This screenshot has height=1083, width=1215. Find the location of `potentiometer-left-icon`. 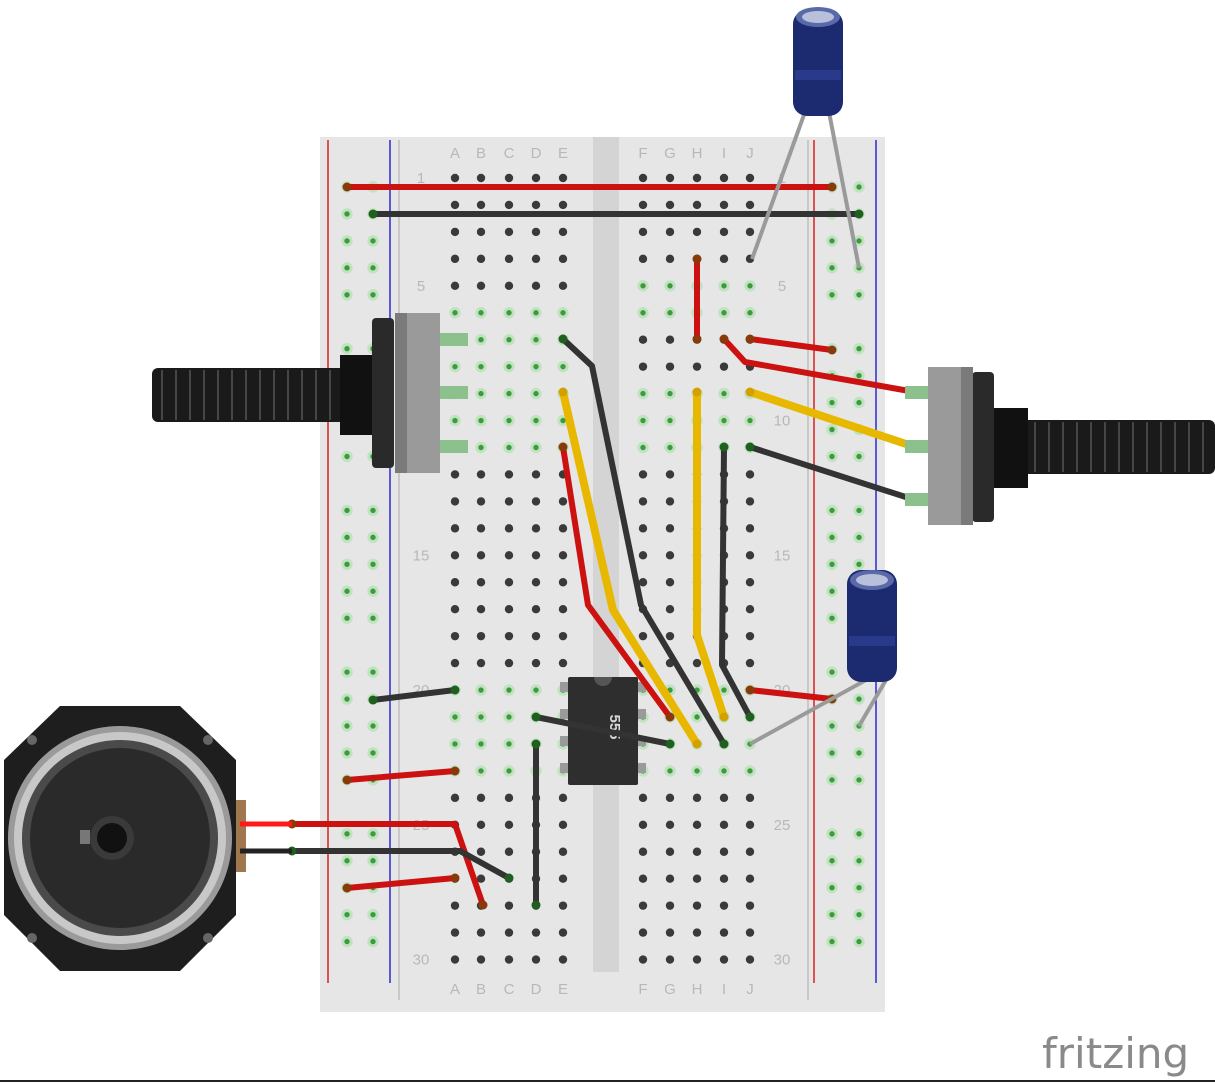

potentiometer-left-icon is located at coordinates (310, 393).